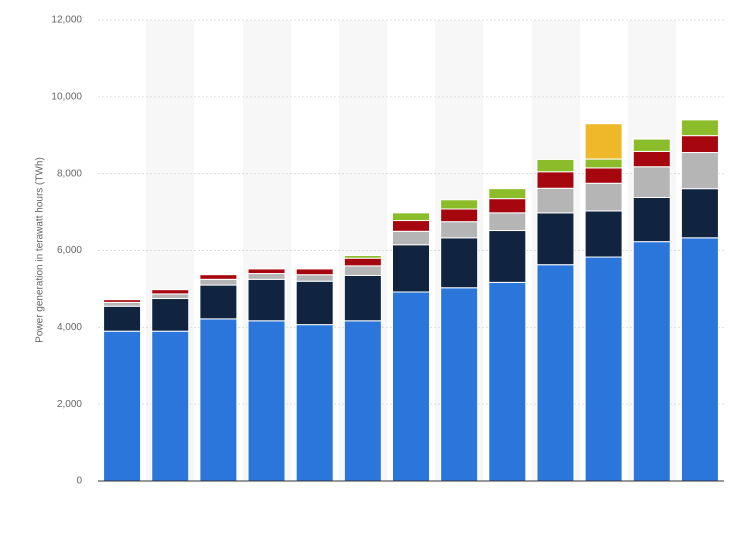  I want to click on y-axis-label: Power generation in terawatt hours (TWh), so click(40, 250).